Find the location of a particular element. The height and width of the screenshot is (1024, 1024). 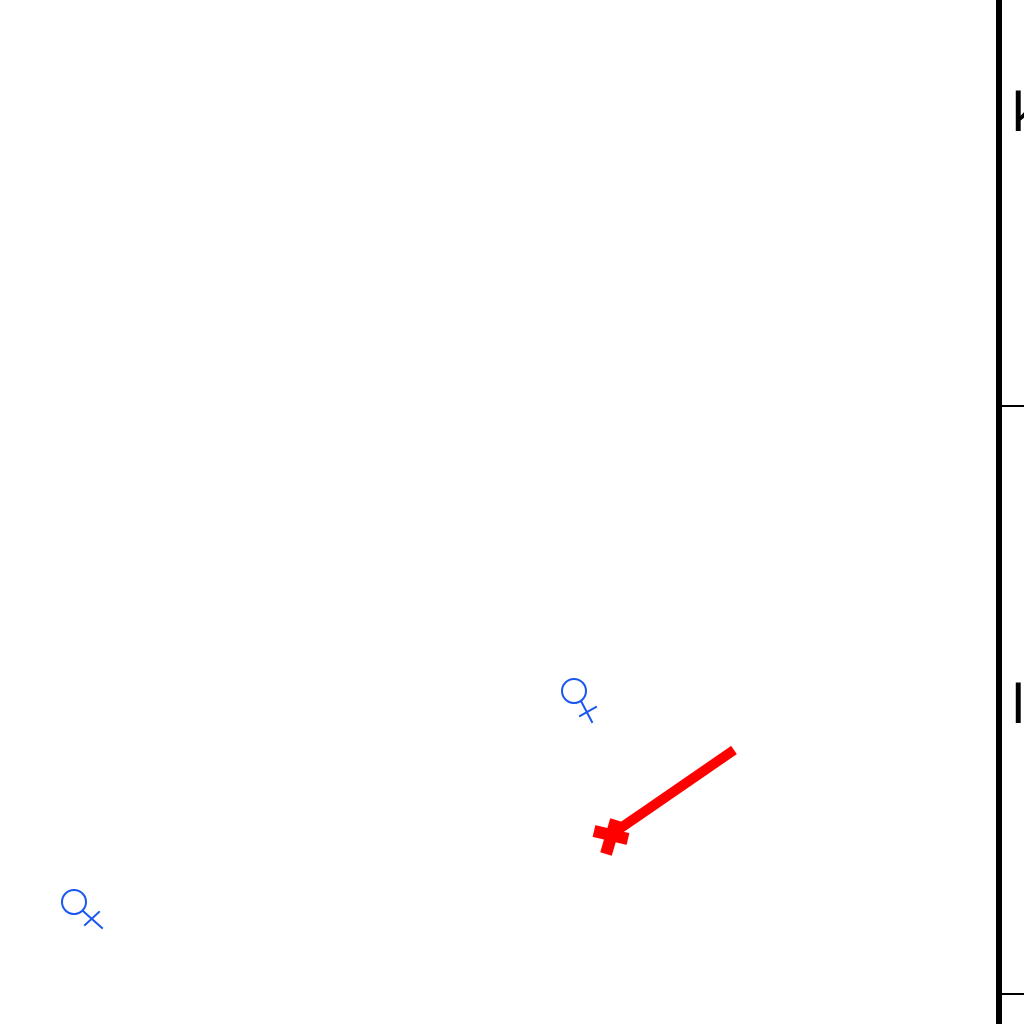

red-stroke-plus-icon is located at coordinates (664, 800).